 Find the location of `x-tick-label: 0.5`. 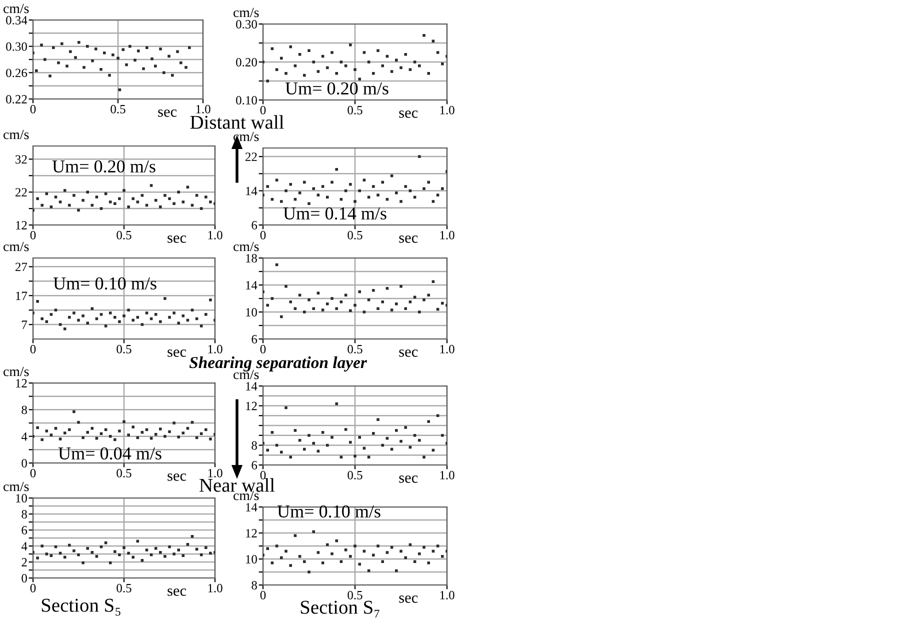

x-tick-label: 0.5 is located at coordinates (355, 475).